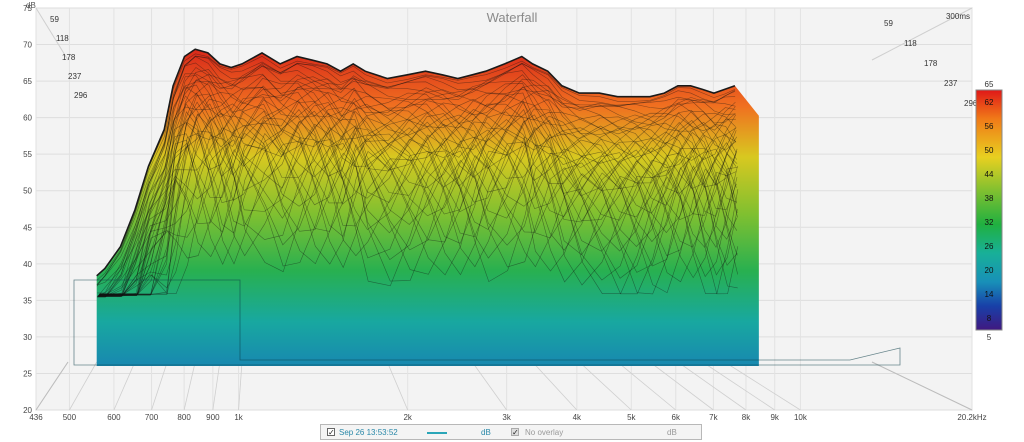 The image size is (1024, 442). I want to click on x-tick-label: 700, so click(152, 417).